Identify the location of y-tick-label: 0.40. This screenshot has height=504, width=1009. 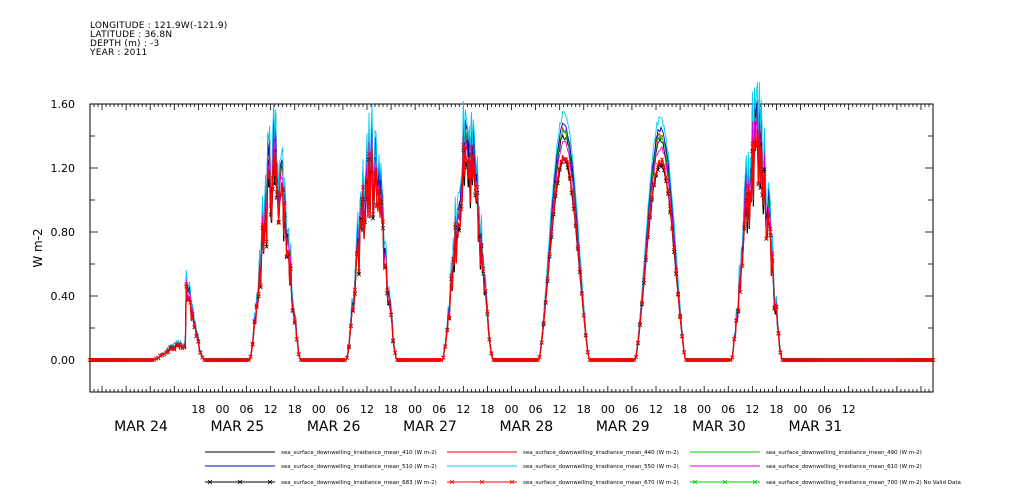
(63, 296).